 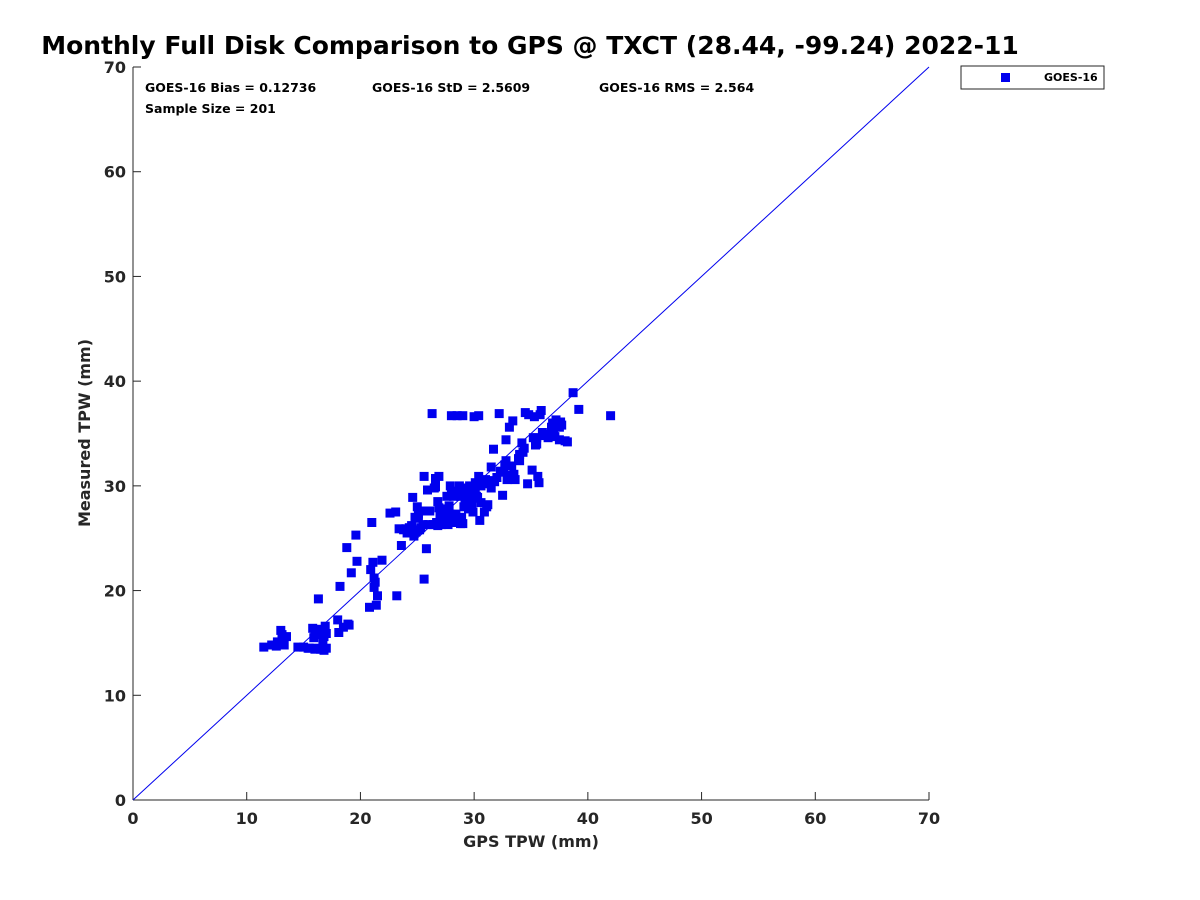 I want to click on legend: GOES-16, so click(x=1032, y=77).